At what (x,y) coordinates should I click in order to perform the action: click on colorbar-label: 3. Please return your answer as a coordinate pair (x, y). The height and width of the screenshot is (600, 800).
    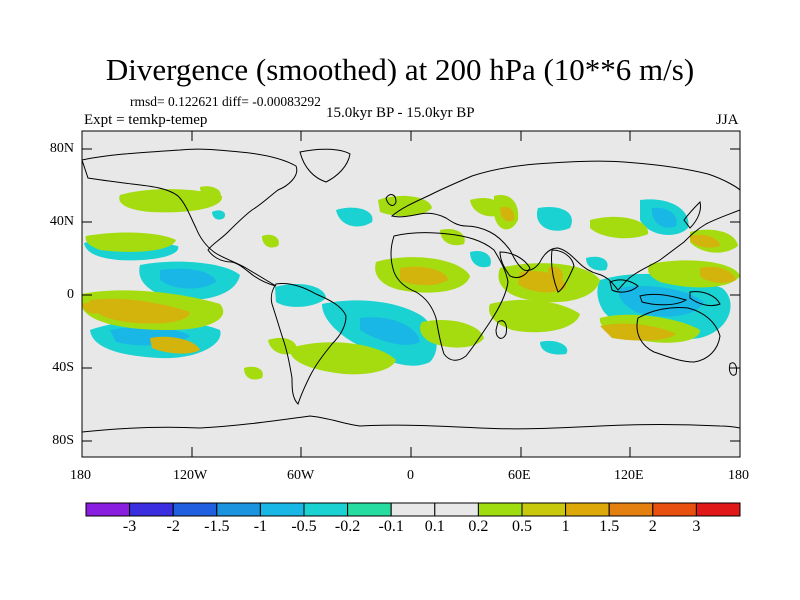
    Looking at the image, I should click on (696, 526).